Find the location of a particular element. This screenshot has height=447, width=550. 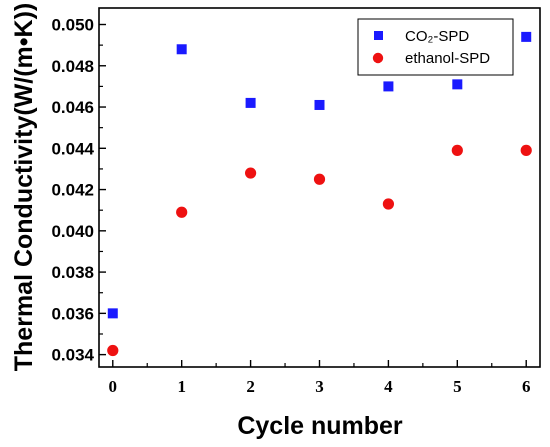

y-tick-label: 0.034 is located at coordinates (72, 355).